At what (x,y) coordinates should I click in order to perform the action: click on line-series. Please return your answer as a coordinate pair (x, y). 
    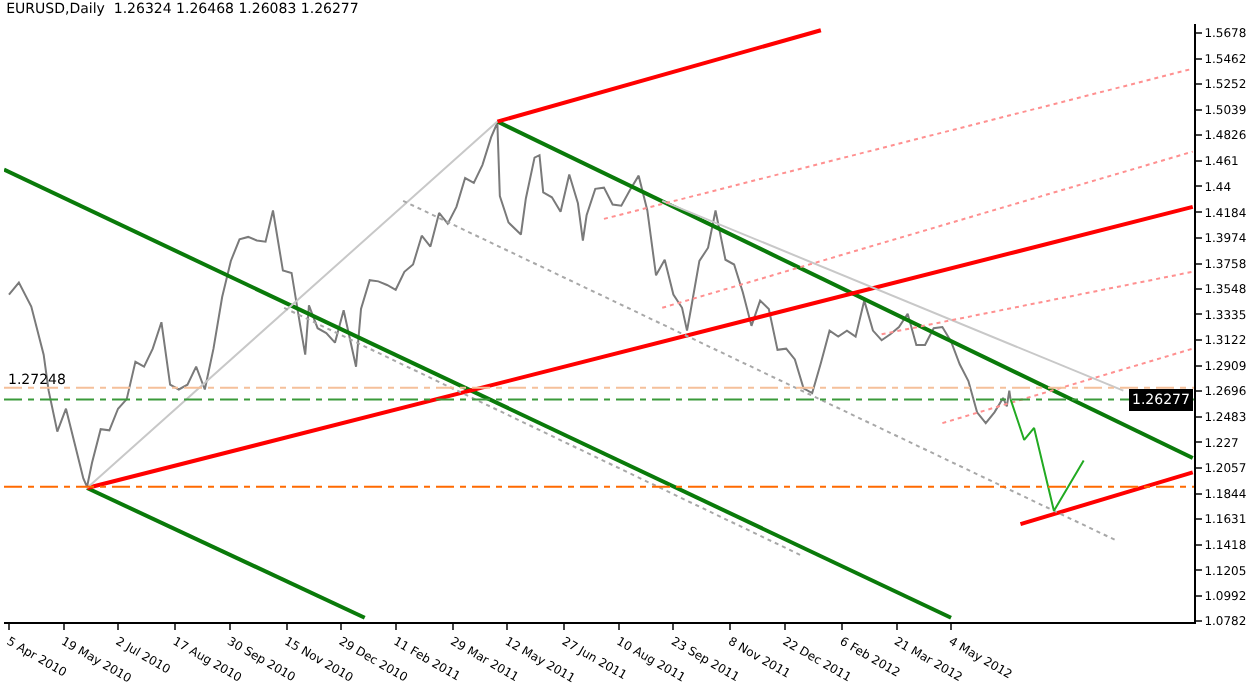
    Looking at the image, I should click on (1047, 455).